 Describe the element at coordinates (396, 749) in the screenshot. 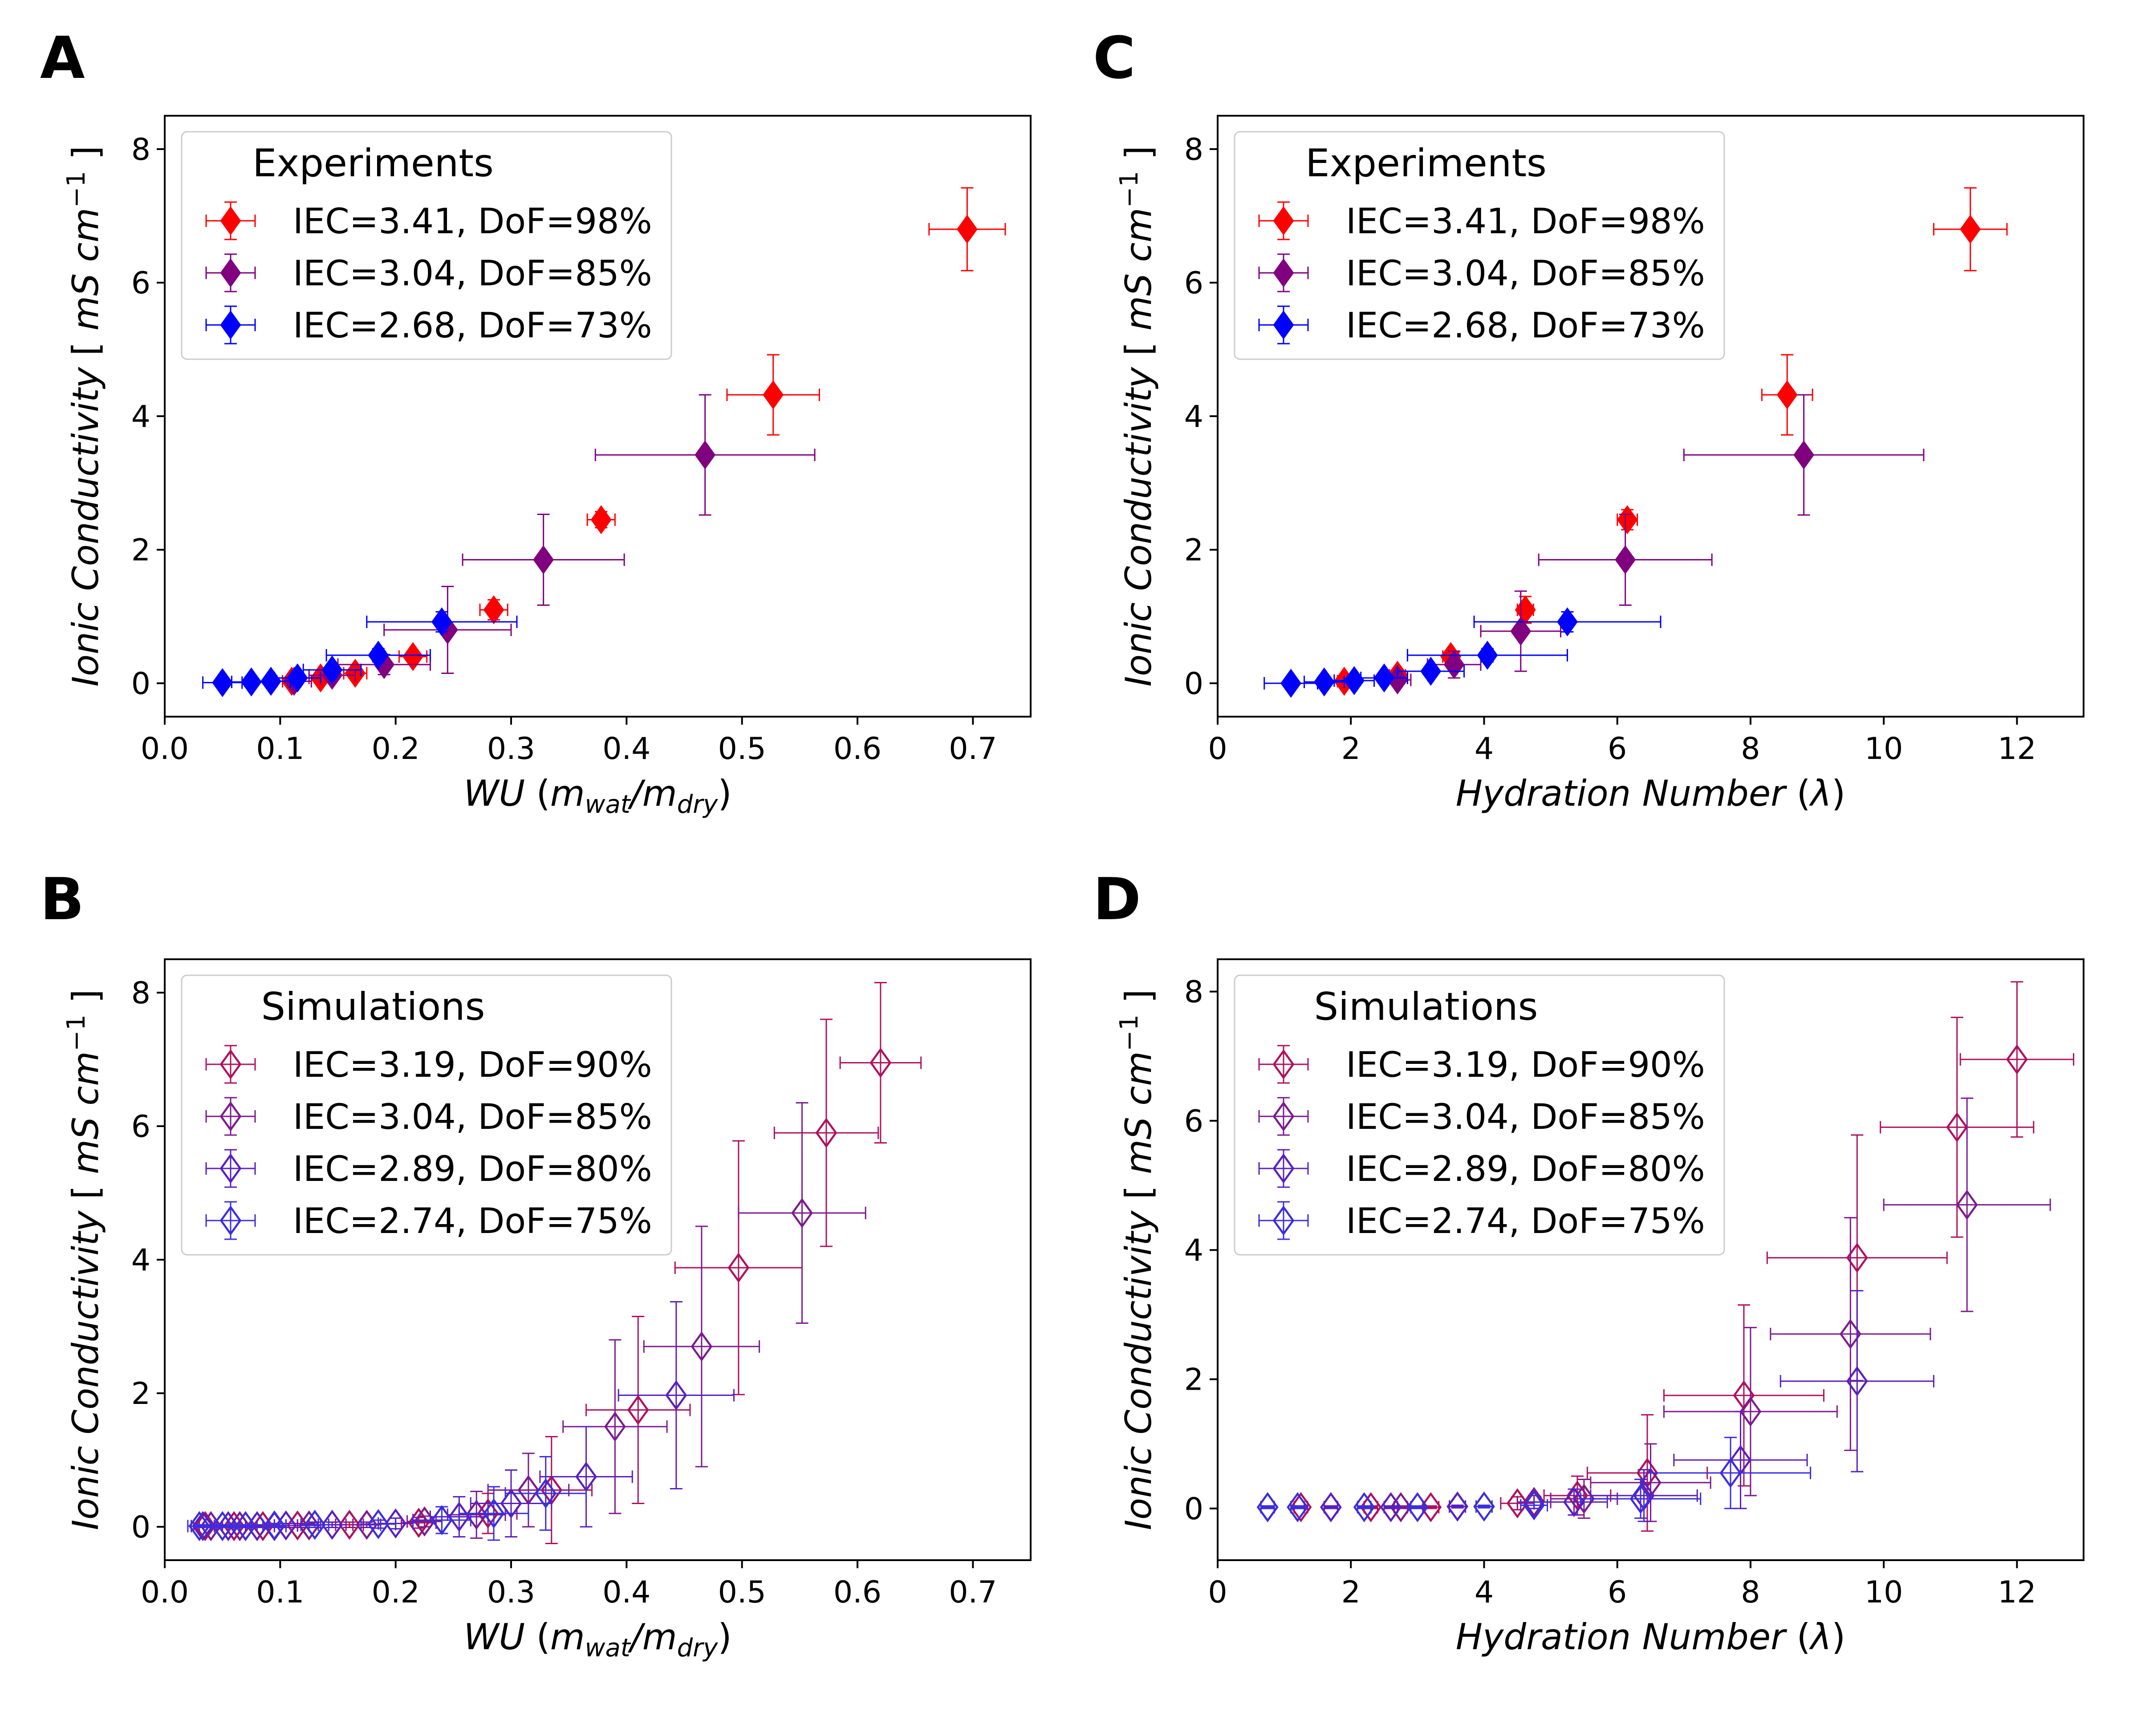

I see `x-tick-label: 0.2` at that location.